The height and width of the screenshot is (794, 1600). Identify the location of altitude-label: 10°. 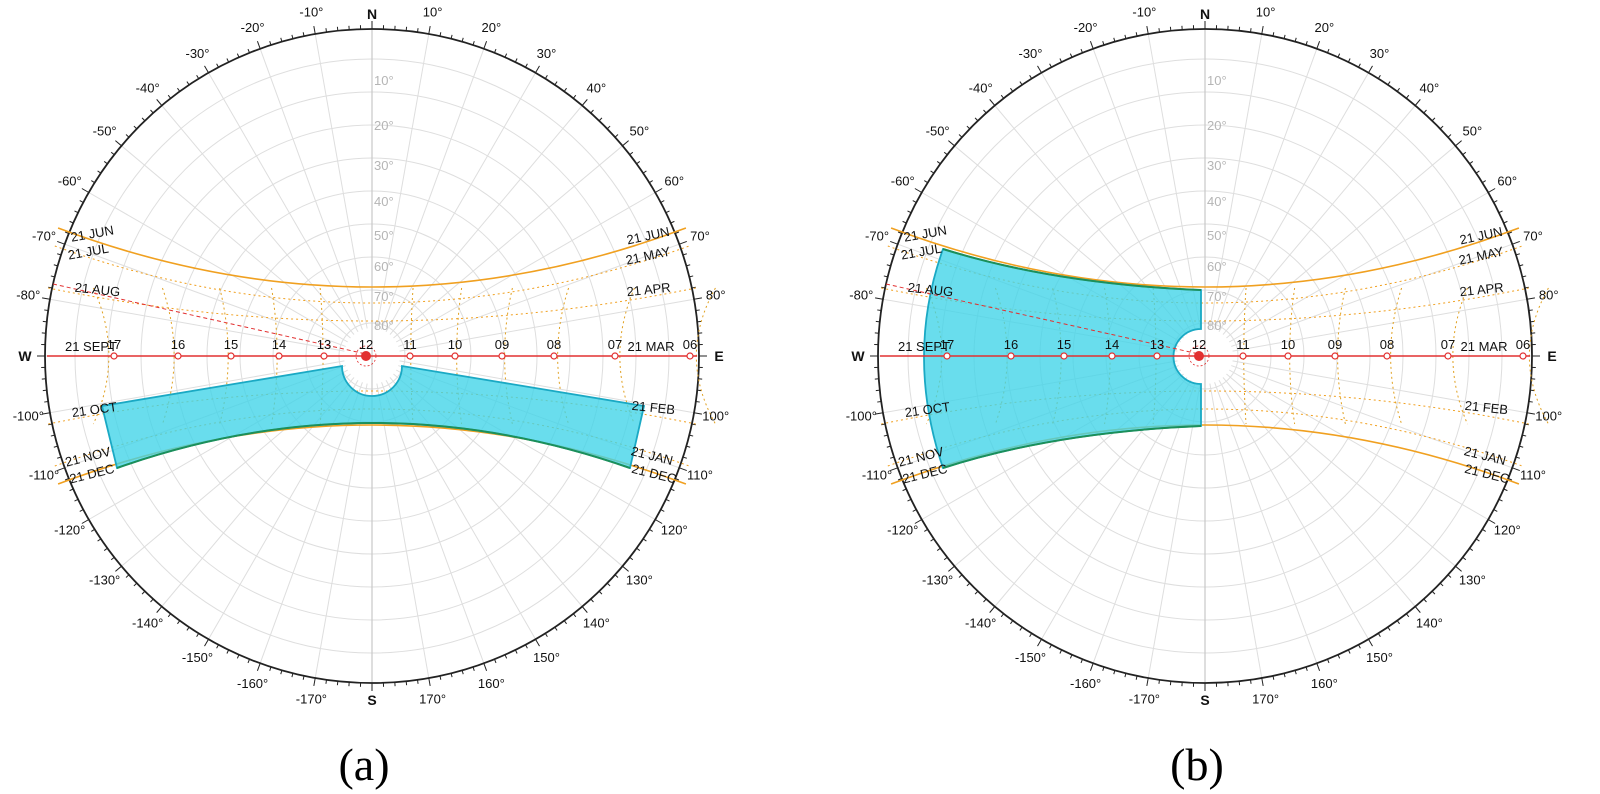
(1217, 80).